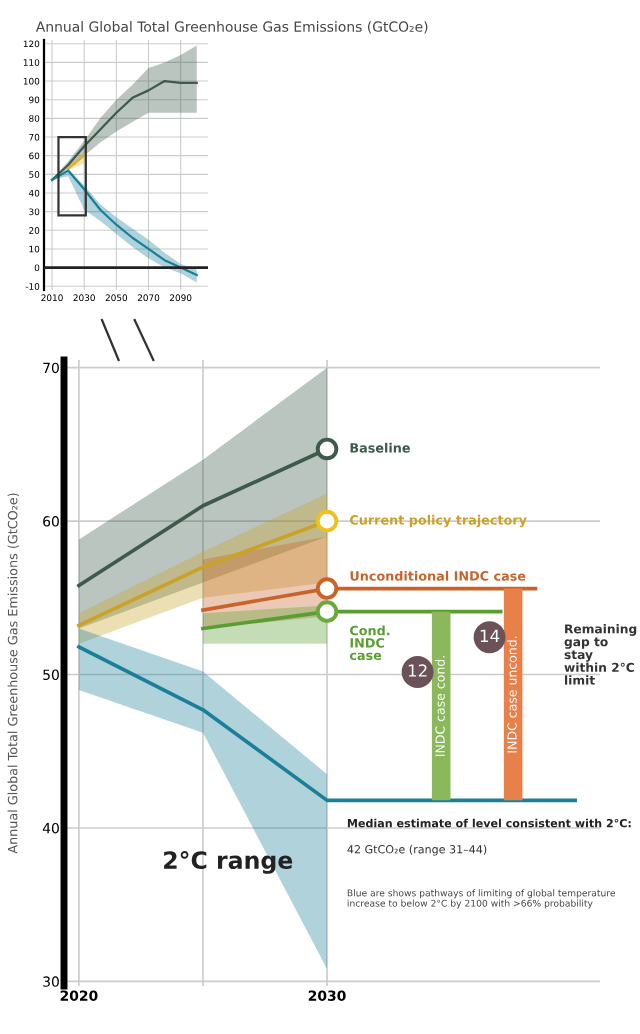 This screenshot has width=640, height=1034. I want to click on annotation: 2°C range, so click(228, 862).